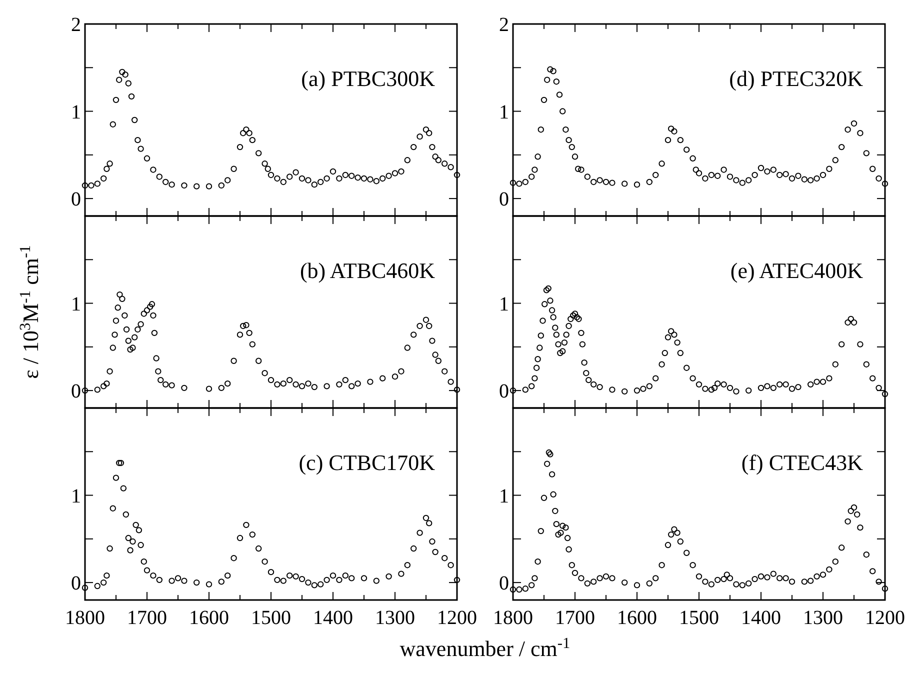  What do you see at coordinates (485, 647) in the screenshot?
I see `x-axis-title: wavenumber / cm$^{-1}$` at bounding box center [485, 647].